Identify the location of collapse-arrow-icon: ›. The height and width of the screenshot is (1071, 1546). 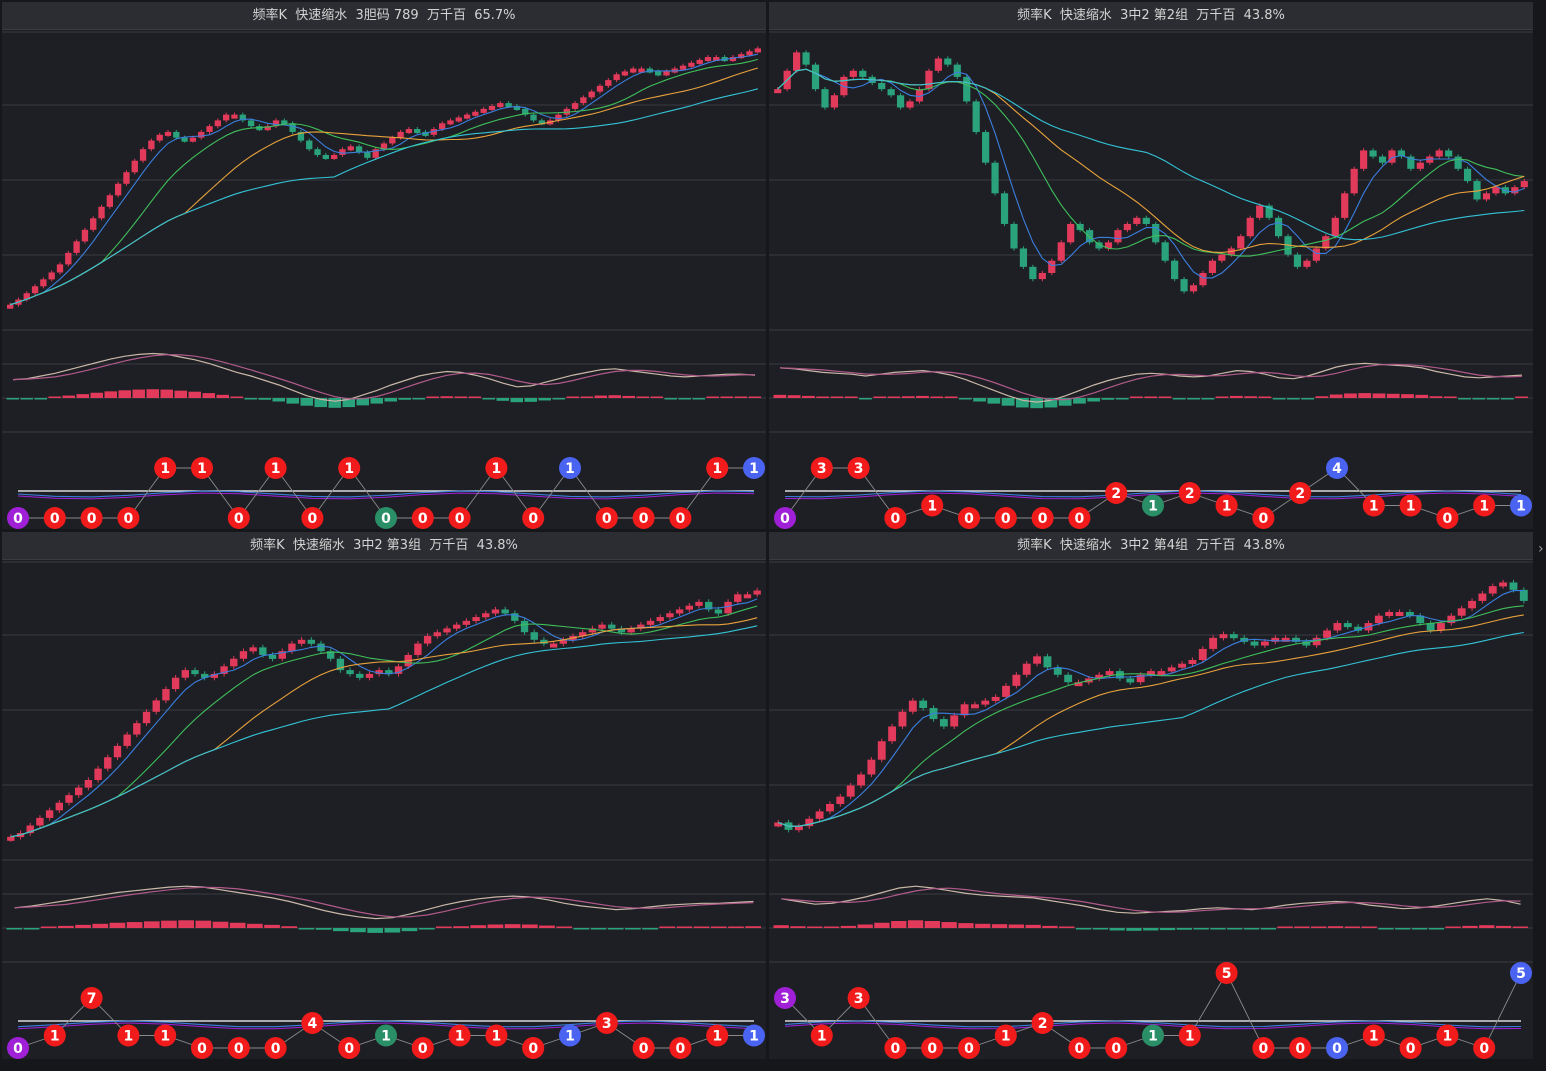
(1541, 549).